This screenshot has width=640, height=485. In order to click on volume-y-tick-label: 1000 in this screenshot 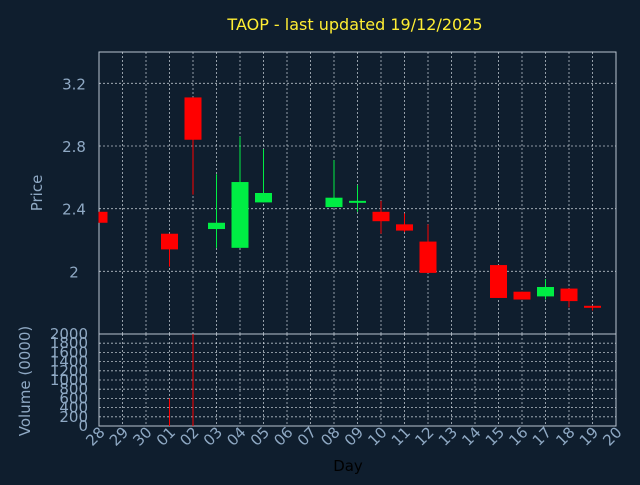, I will do `click(69, 380)`.